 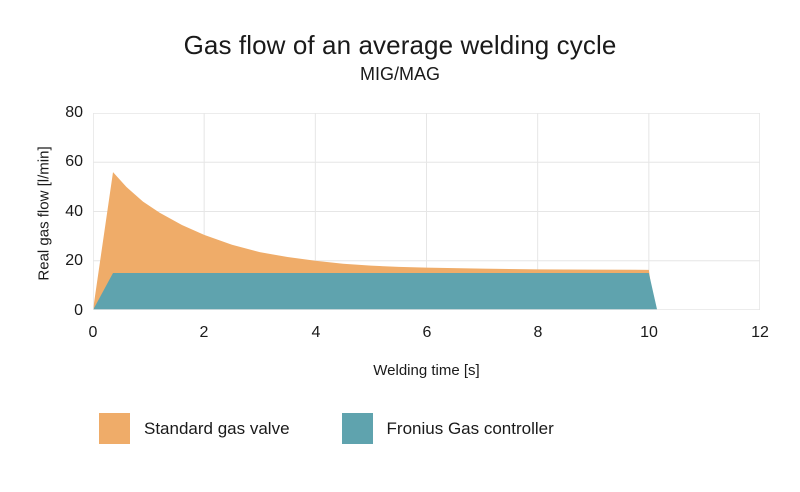 I want to click on legend-label-fronius-gas-controller: Fronius Gas controller, so click(x=470, y=428).